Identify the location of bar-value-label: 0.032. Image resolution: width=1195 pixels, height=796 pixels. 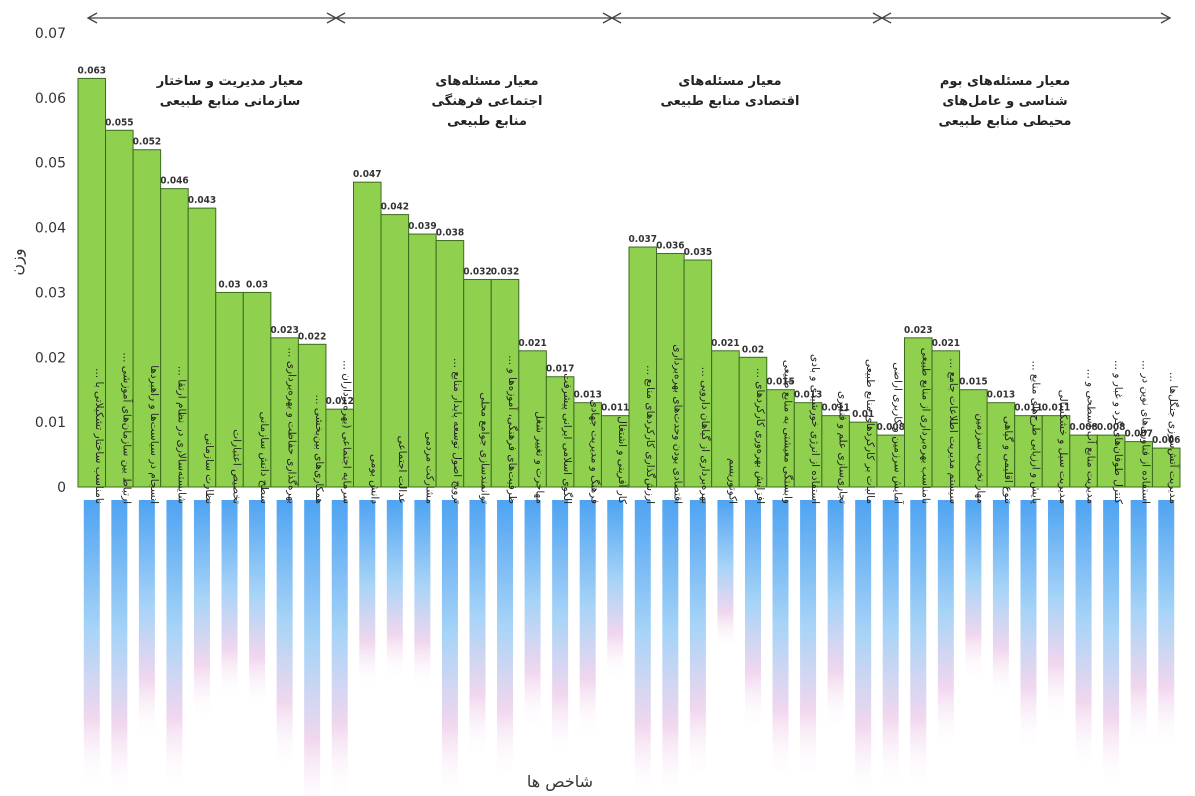
(477, 271).